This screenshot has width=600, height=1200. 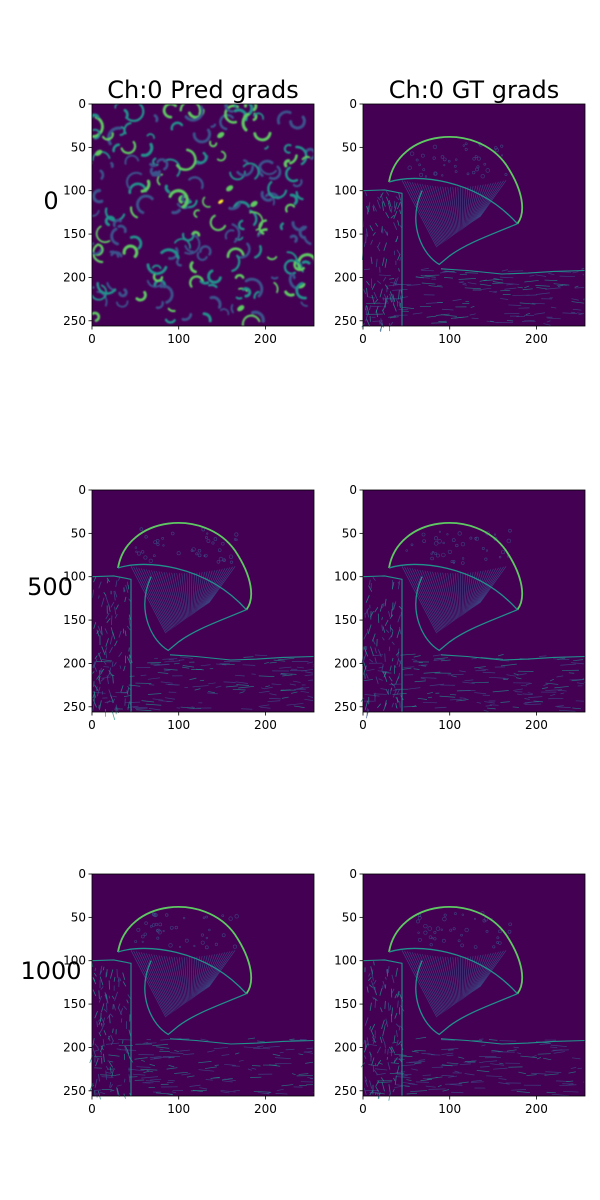 What do you see at coordinates (50, 971) in the screenshot?
I see `row-label: 1000` at bounding box center [50, 971].